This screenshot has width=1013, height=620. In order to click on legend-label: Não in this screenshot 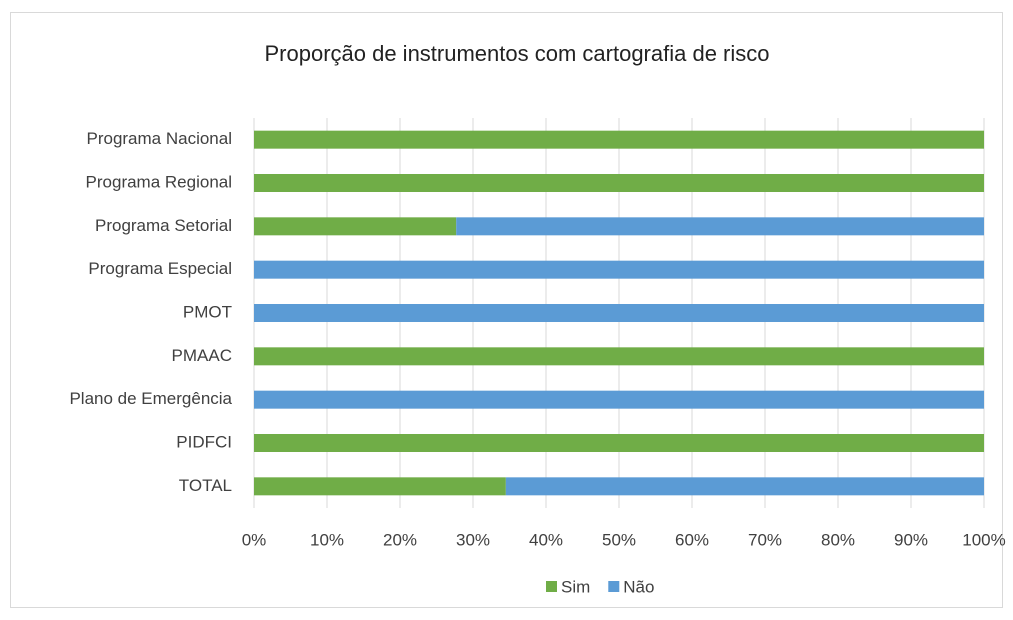, I will do `click(638, 586)`.